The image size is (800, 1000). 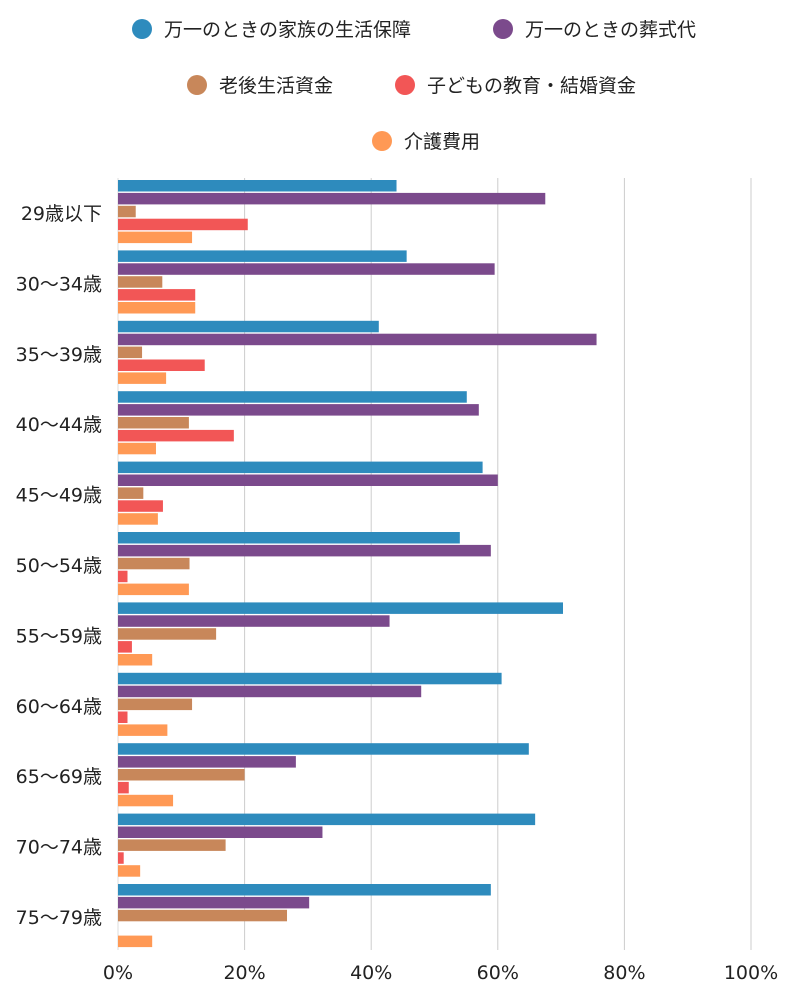 What do you see at coordinates (244, 973) in the screenshot?
I see `x-tick-label-2: 20%` at bounding box center [244, 973].